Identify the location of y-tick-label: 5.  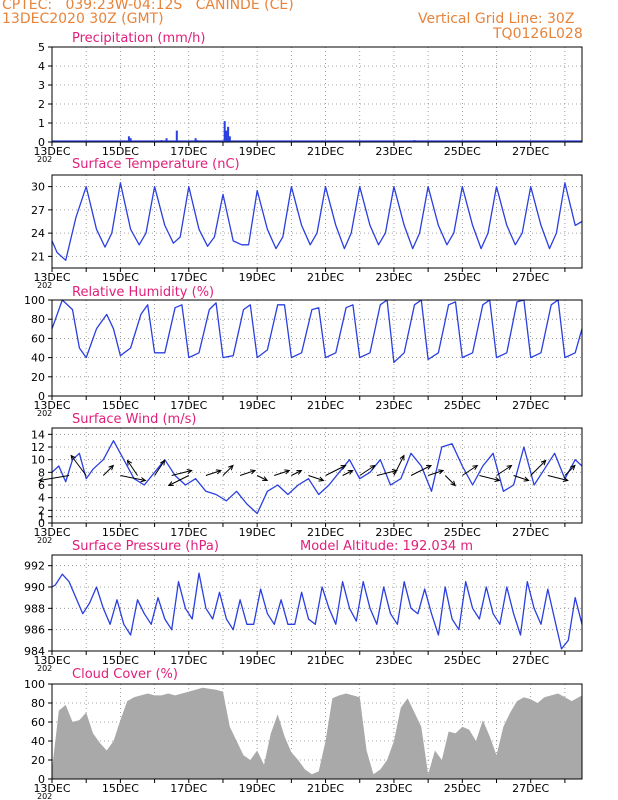
(41, 47).